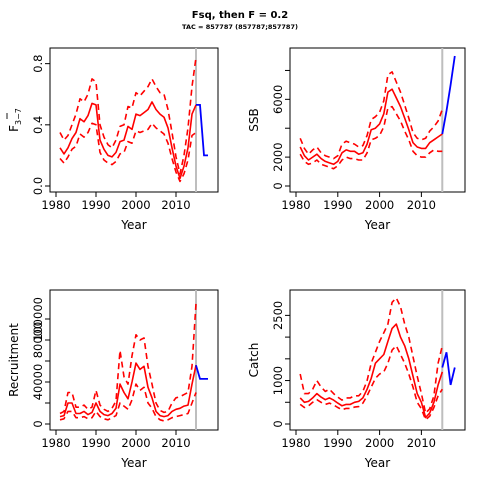  Describe the element at coordinates (254, 119) in the screenshot. I see `y-axis-label: SSB` at that location.